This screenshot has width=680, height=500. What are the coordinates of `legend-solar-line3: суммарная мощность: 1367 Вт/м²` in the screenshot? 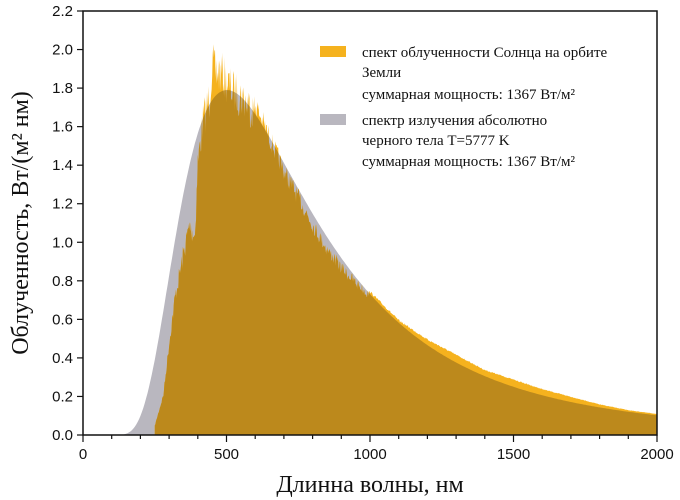 It's located at (469, 95).